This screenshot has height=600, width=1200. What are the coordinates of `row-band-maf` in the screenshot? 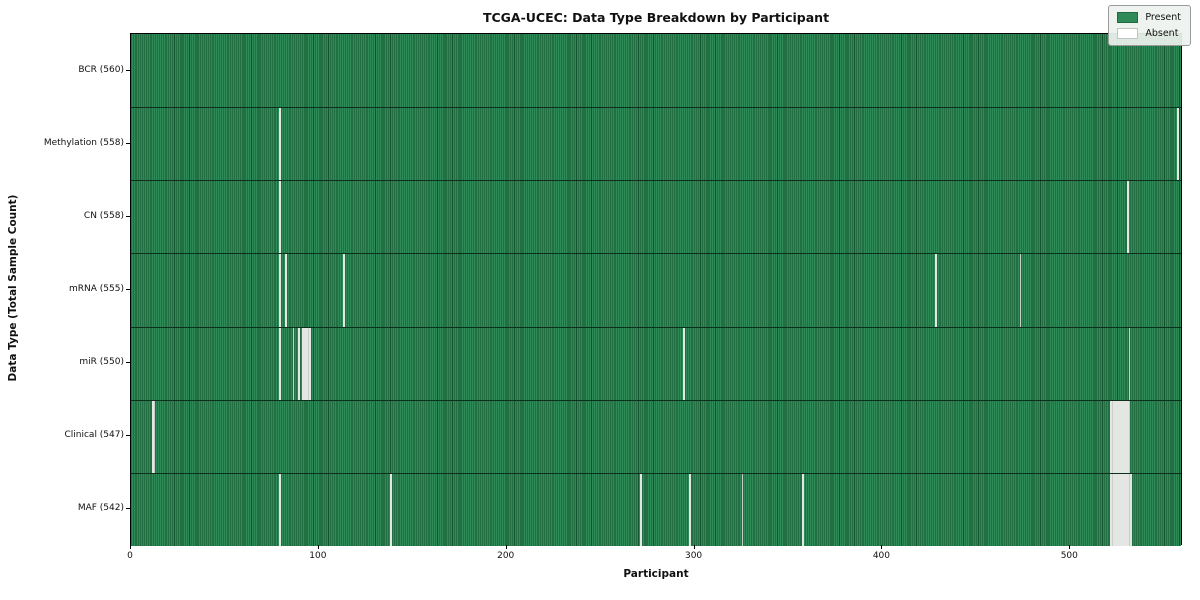 It's located at (656, 509).